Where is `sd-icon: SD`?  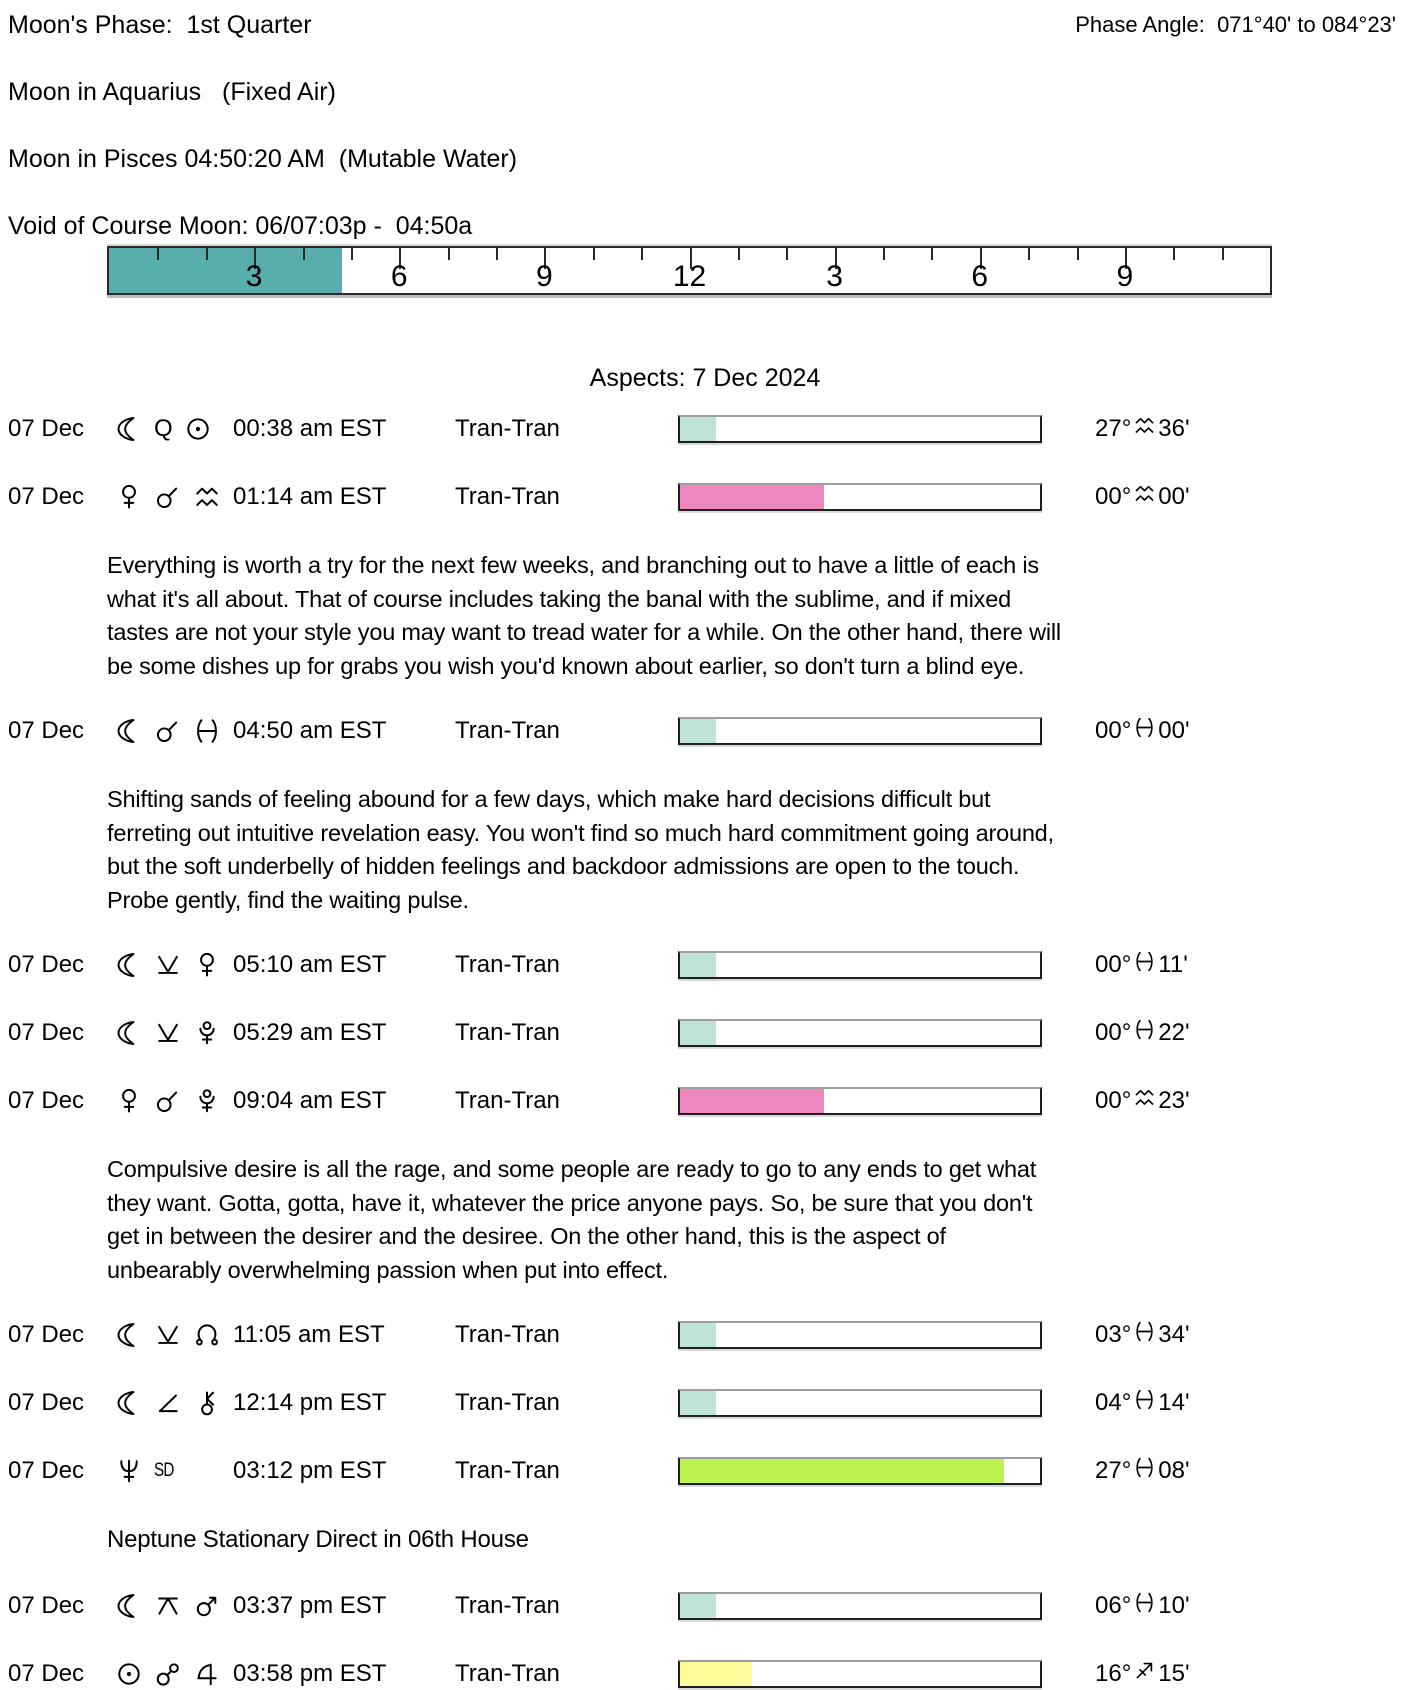
sd-icon: SD is located at coordinates (164, 1470).